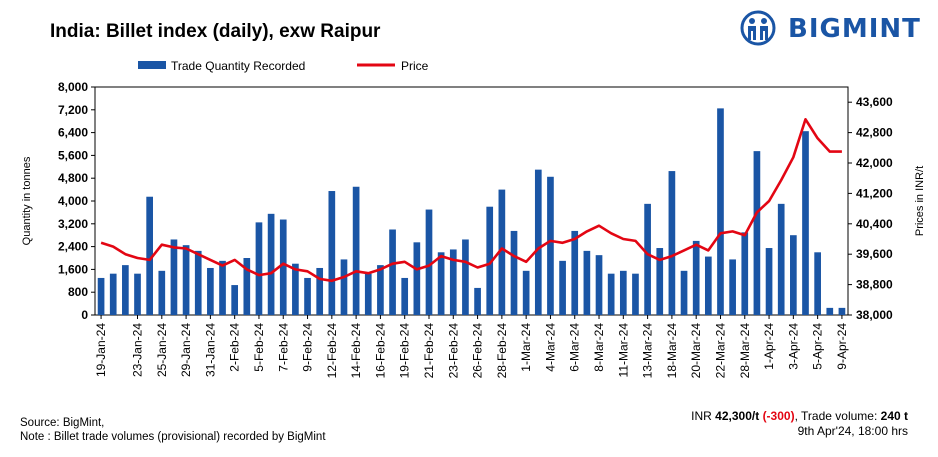  Describe the element at coordinates (73, 87) in the screenshot. I see `left-axis-tick-label: 8,000` at that location.